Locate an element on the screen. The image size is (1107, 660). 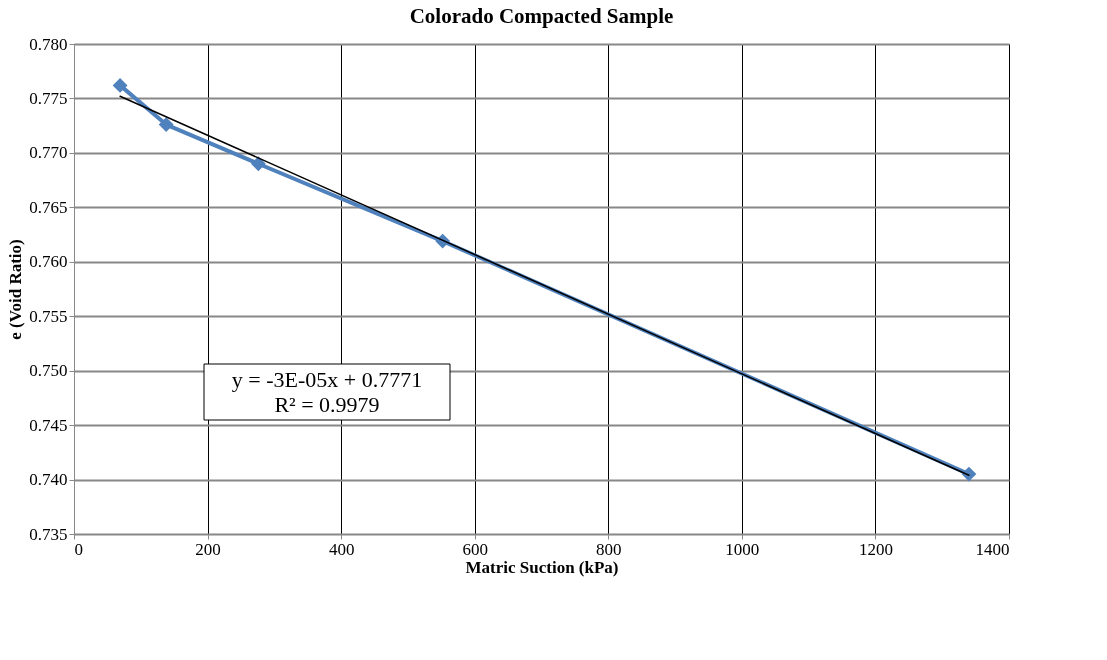
y-tick-label: 0.740 is located at coordinates (48, 480).